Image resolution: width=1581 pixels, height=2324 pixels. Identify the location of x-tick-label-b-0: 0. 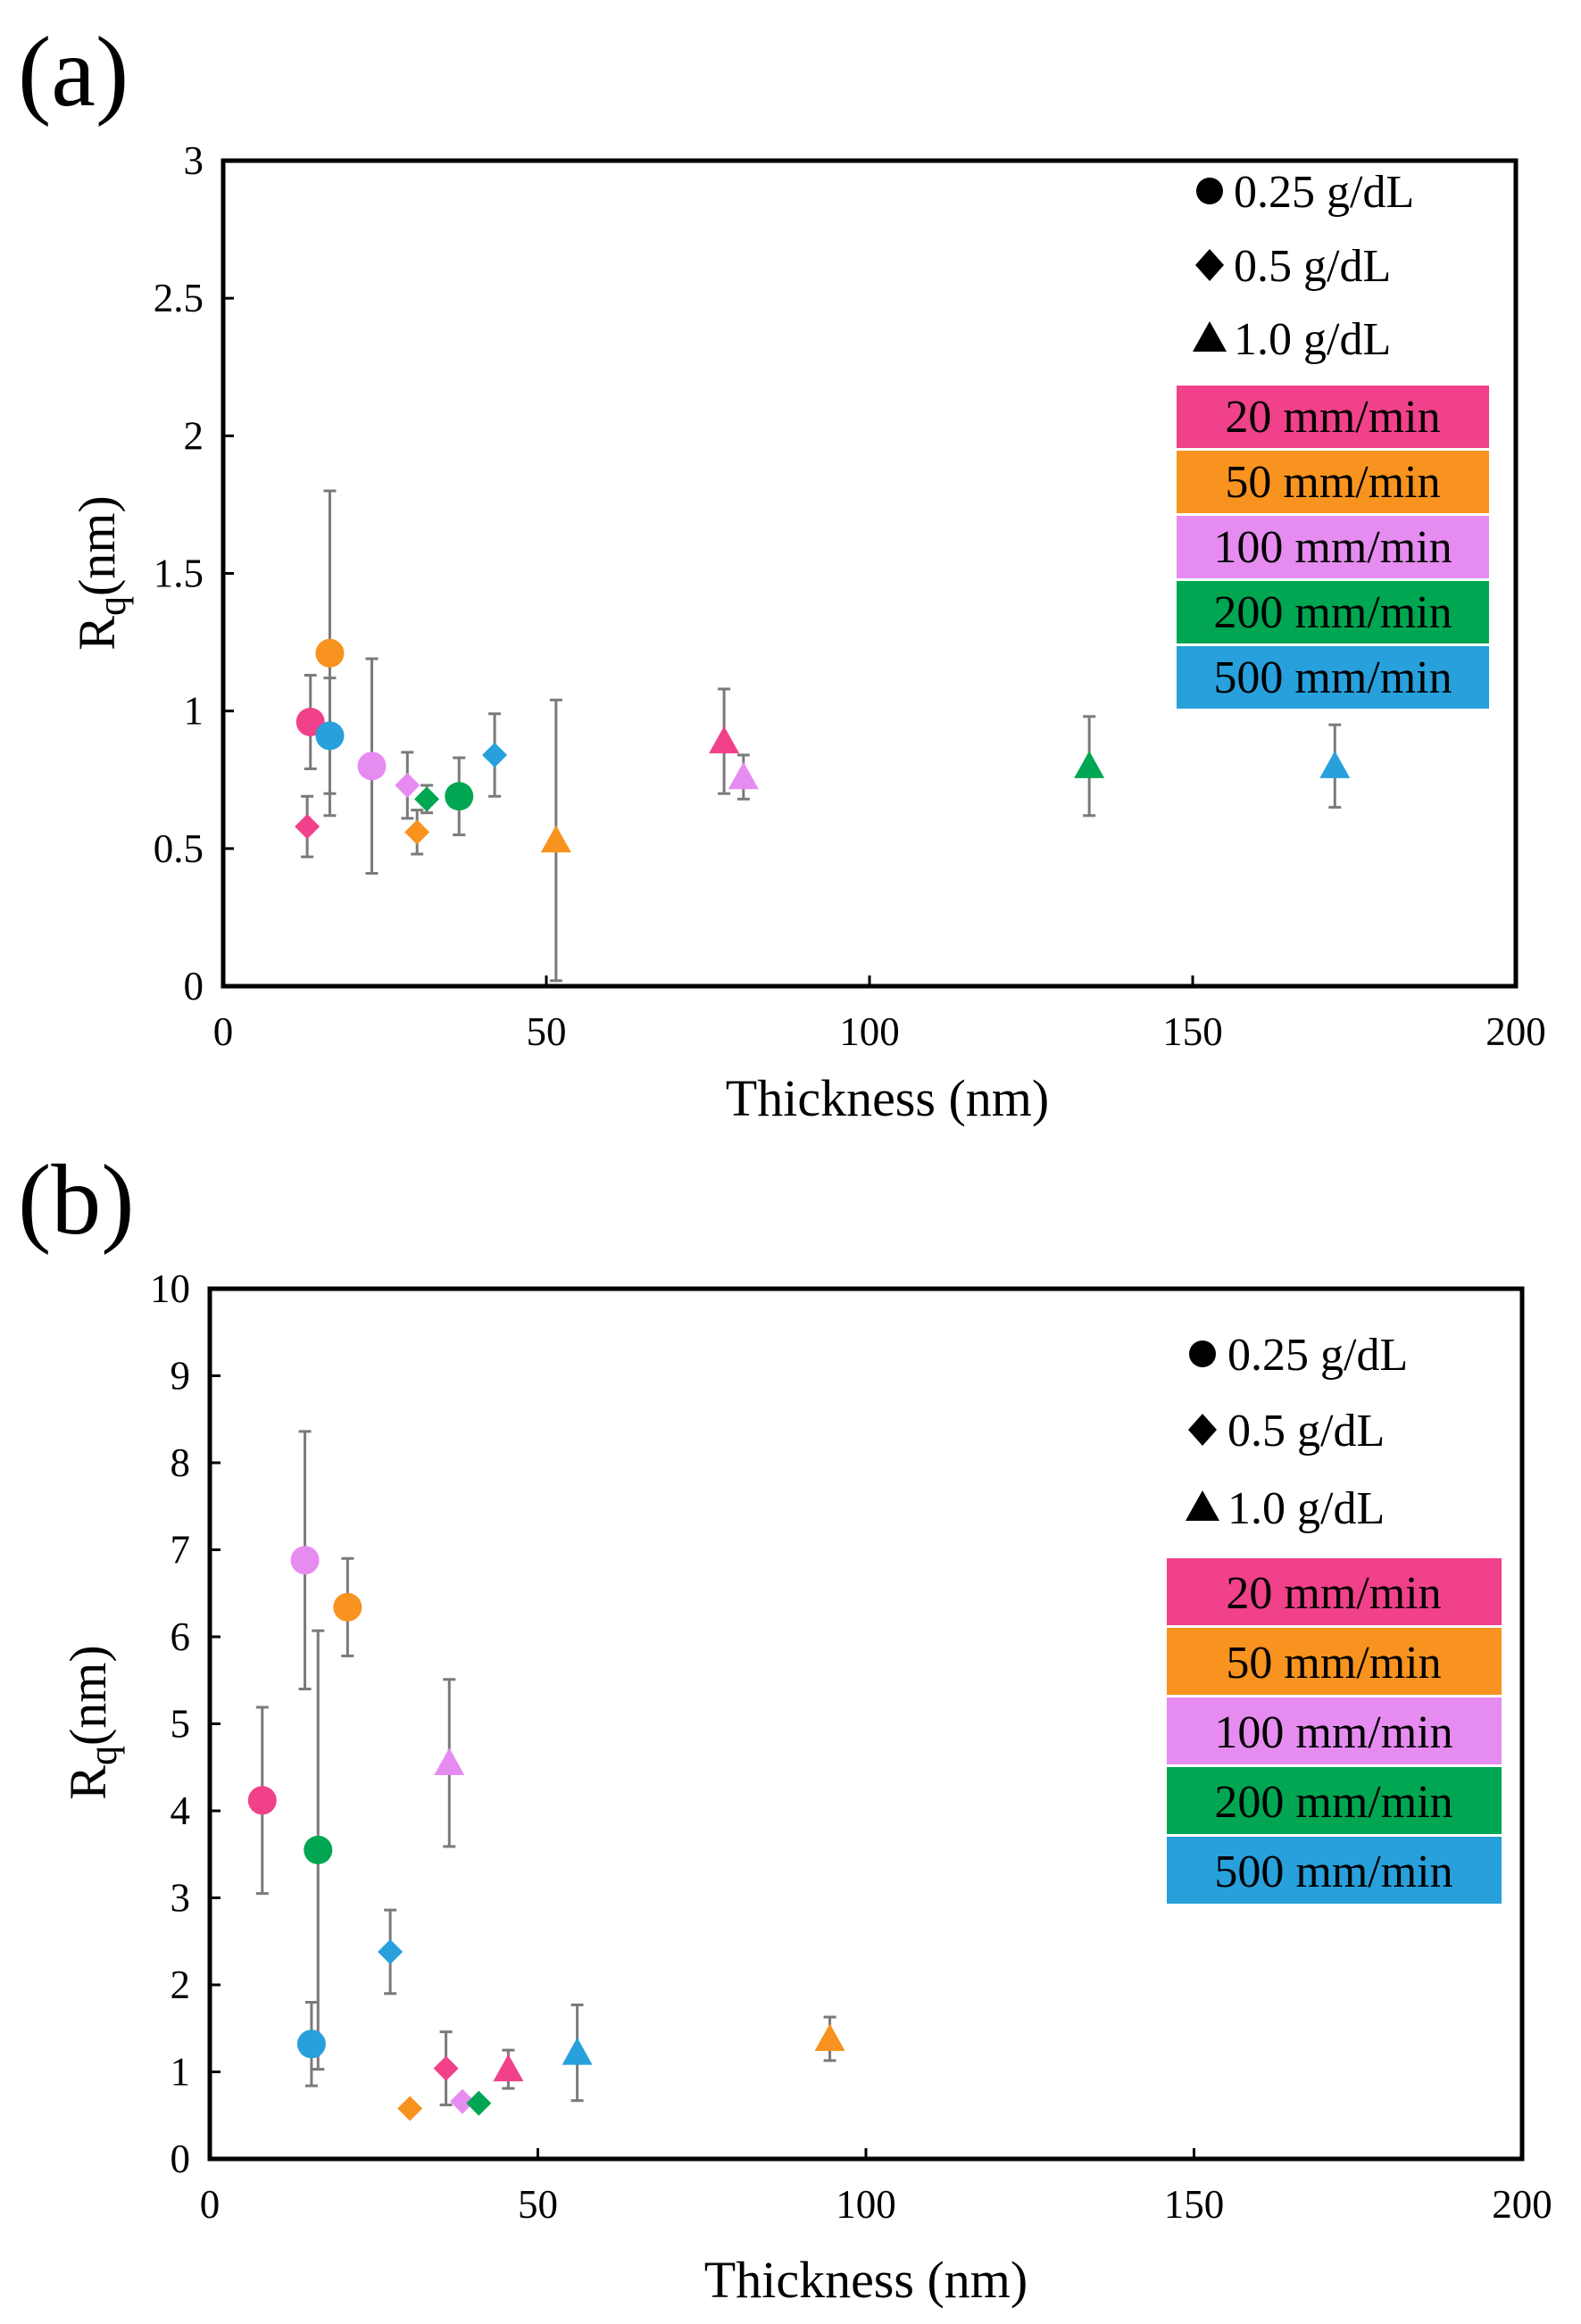
(210, 2204).